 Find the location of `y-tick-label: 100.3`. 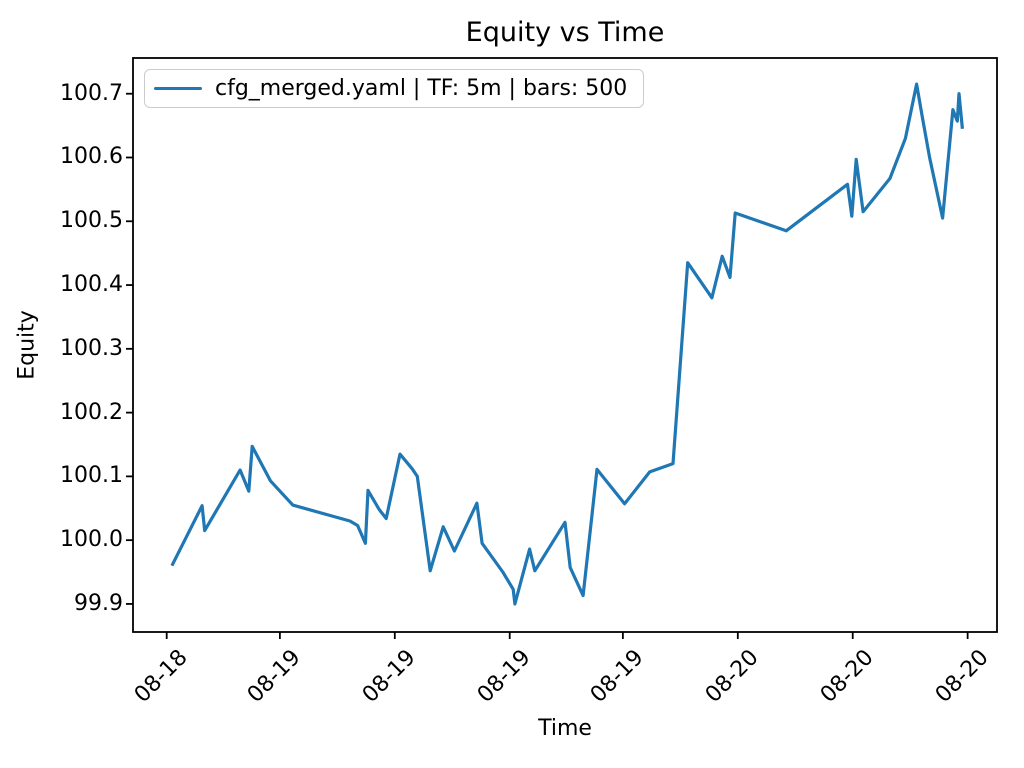

y-tick-label: 100.3 is located at coordinates (91, 348).